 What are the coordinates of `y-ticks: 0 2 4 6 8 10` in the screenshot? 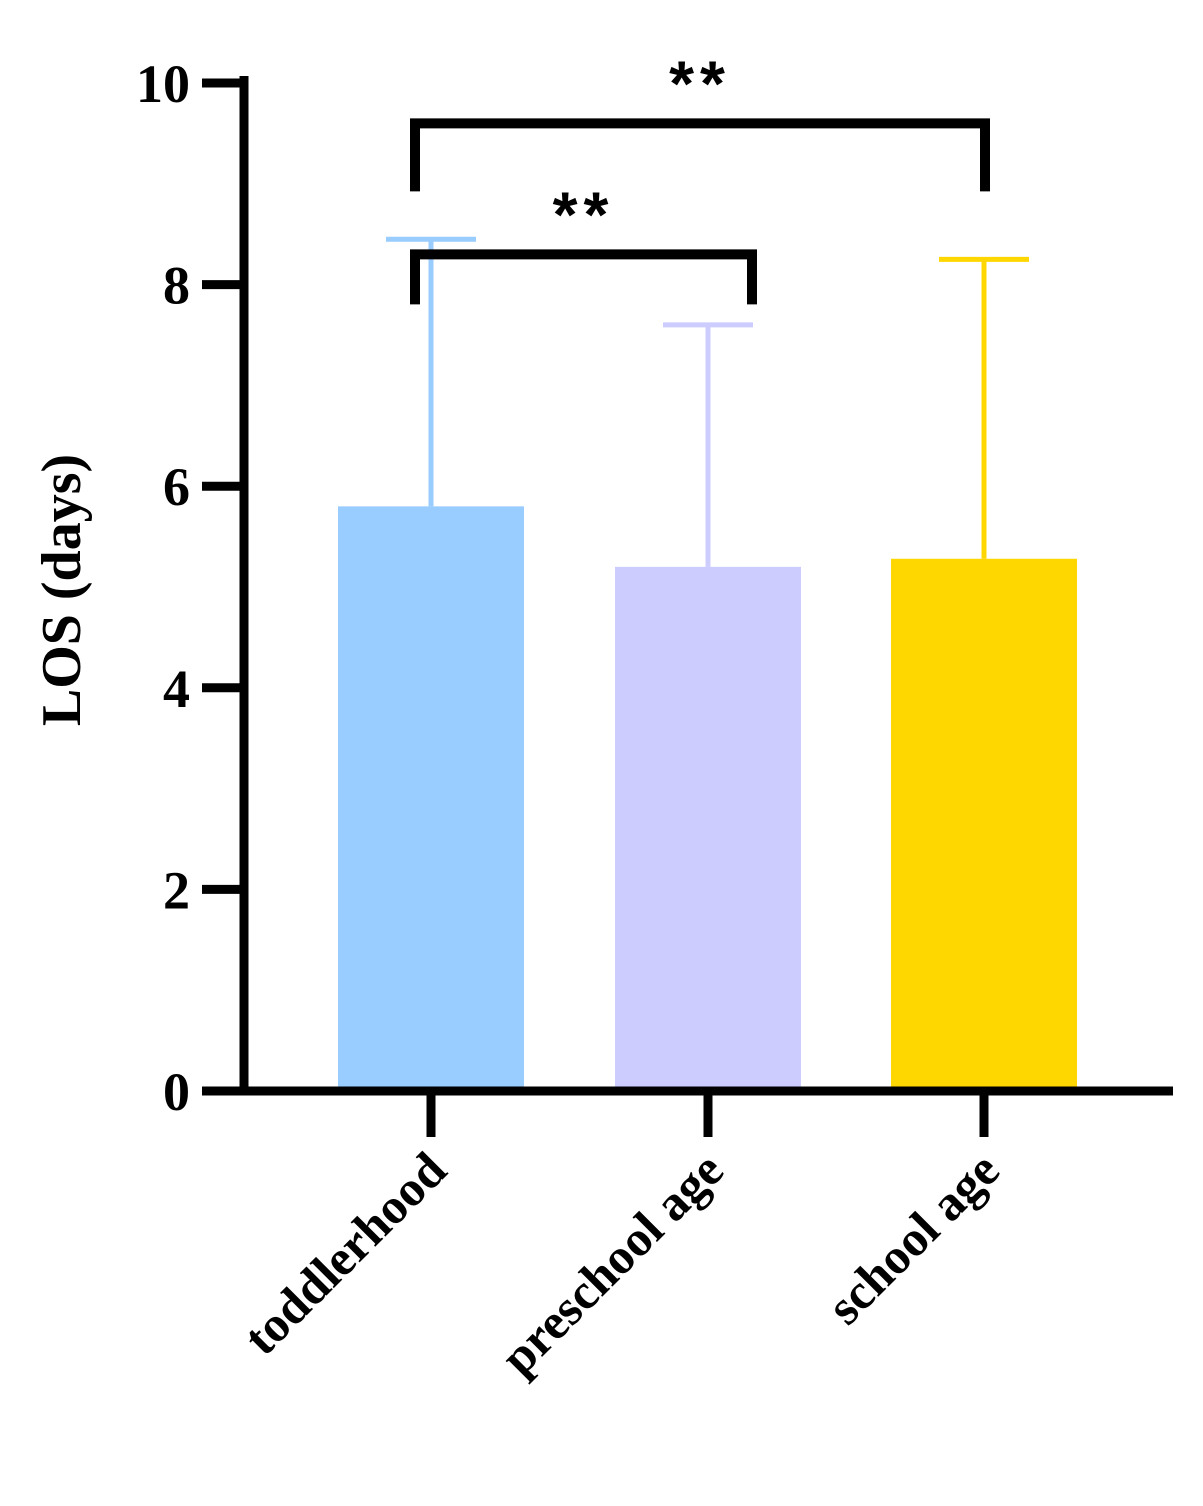 It's located at (190, 588).